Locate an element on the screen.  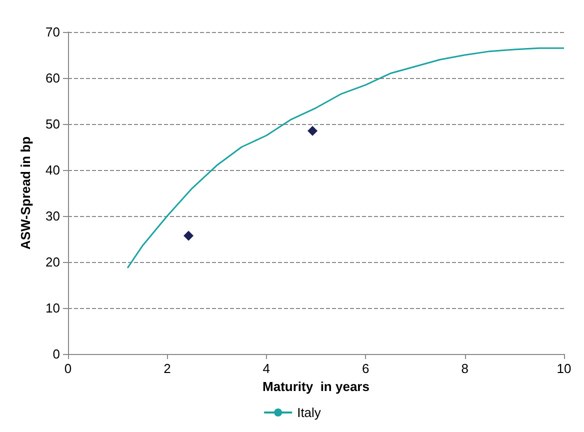
x-tick-label: 8 is located at coordinates (464, 368).